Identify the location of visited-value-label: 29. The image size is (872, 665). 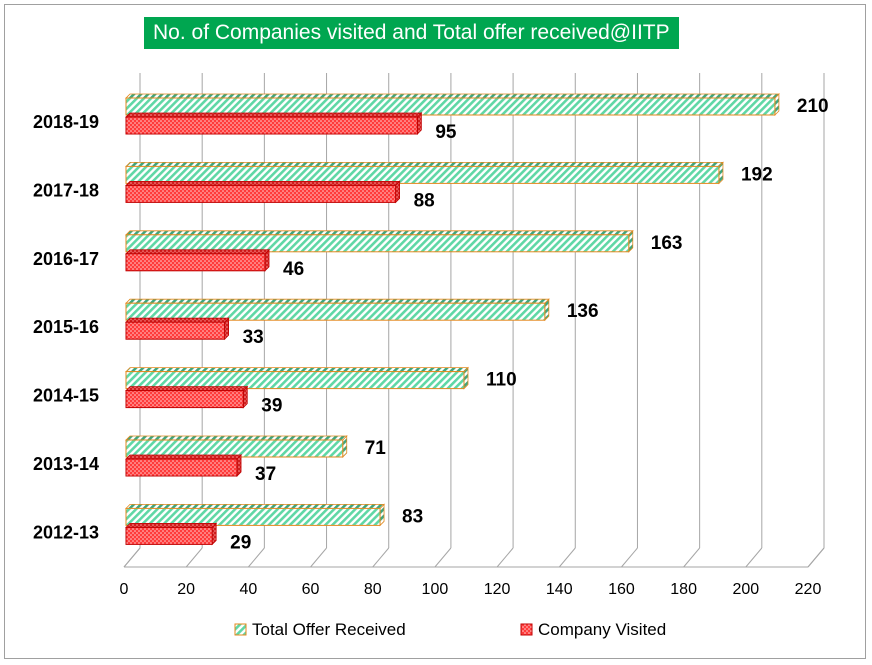
(240, 542).